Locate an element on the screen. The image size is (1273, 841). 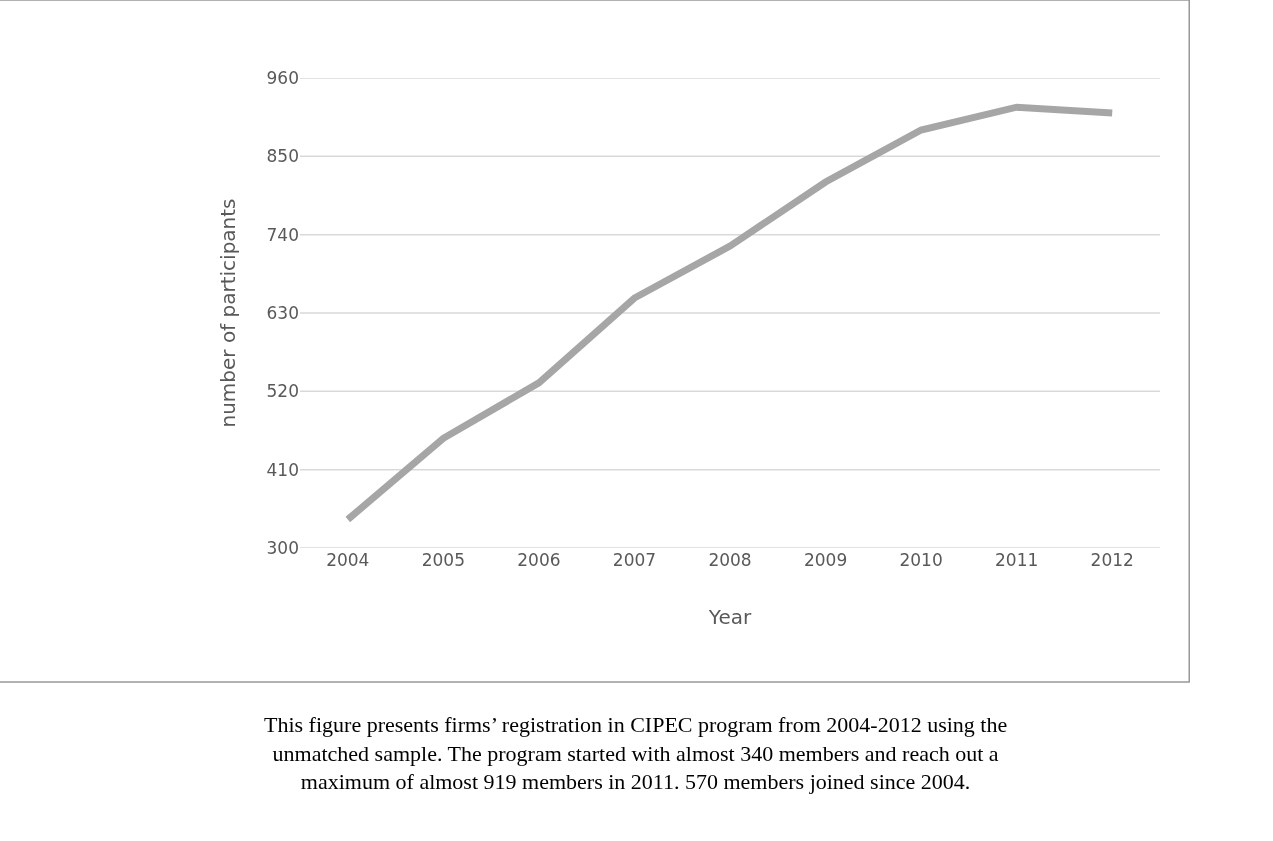
y-tick-label: 850 is located at coordinates (282, 156).